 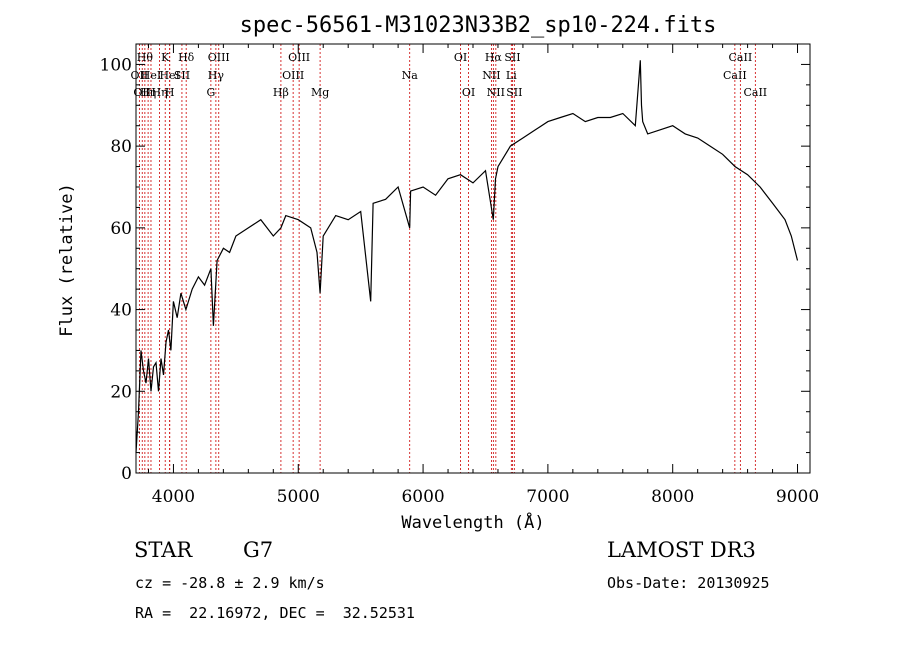 What do you see at coordinates (121, 147) in the screenshot?
I see `y-tick-label-4: 80` at bounding box center [121, 147].